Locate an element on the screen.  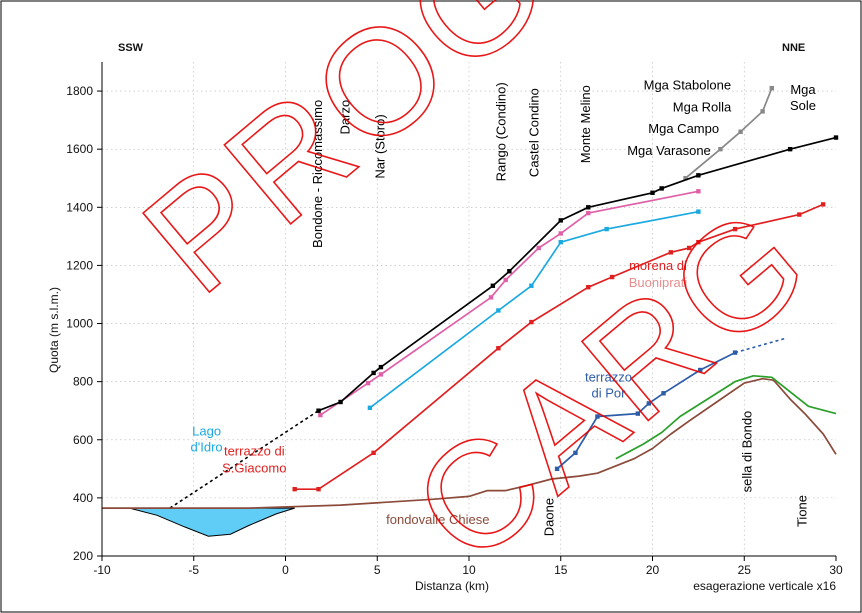
annotation-label: S.Giacomo is located at coordinates (254, 467).